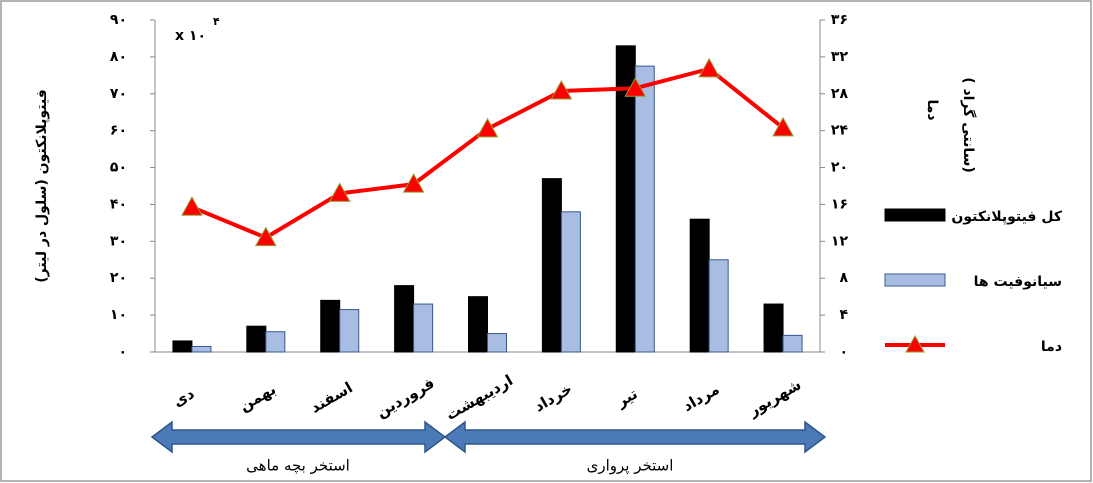  Describe the element at coordinates (1018, 282) in the screenshot. I see `legend-label: سیانوفیت ها` at that location.